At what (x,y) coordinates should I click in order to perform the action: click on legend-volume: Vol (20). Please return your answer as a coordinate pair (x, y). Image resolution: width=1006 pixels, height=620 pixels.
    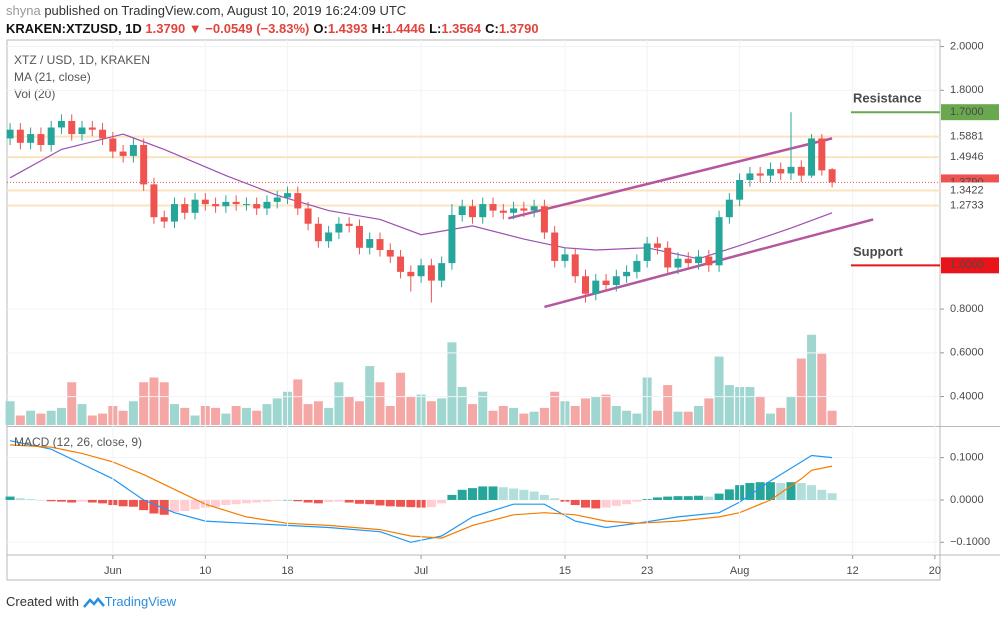
    Looking at the image, I should click on (34, 94).